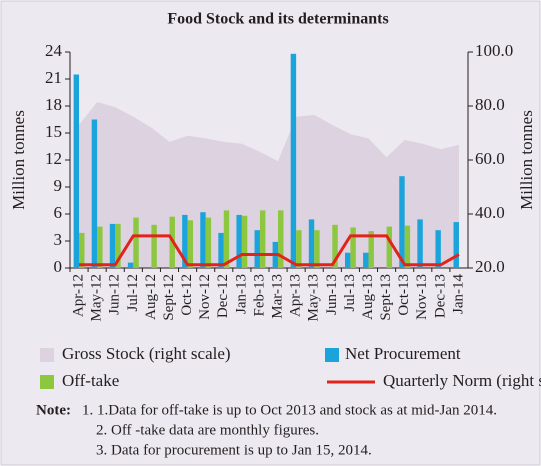  What do you see at coordinates (58, 185) in the screenshot?
I see `y-tick-label: 9` at bounding box center [58, 185].